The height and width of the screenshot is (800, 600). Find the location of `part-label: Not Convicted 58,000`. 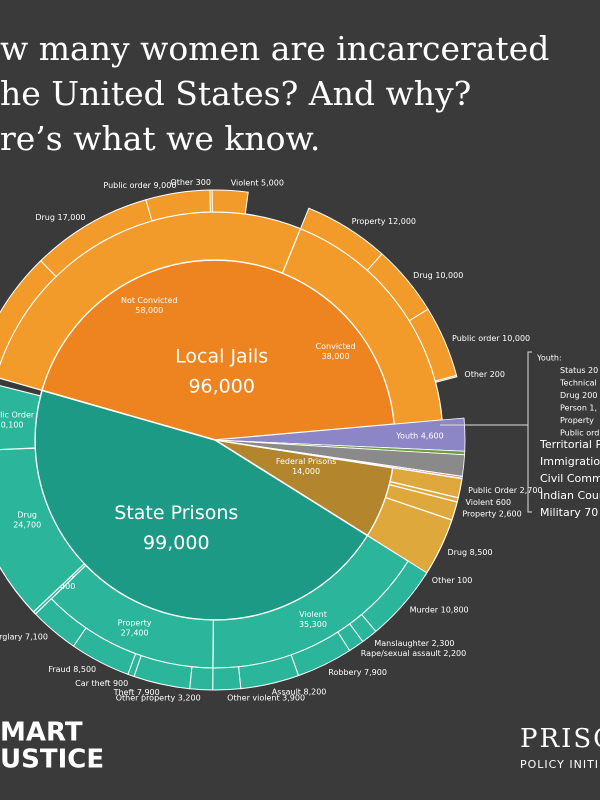

part-label: Not Convicted 58,000 is located at coordinates (149, 305).